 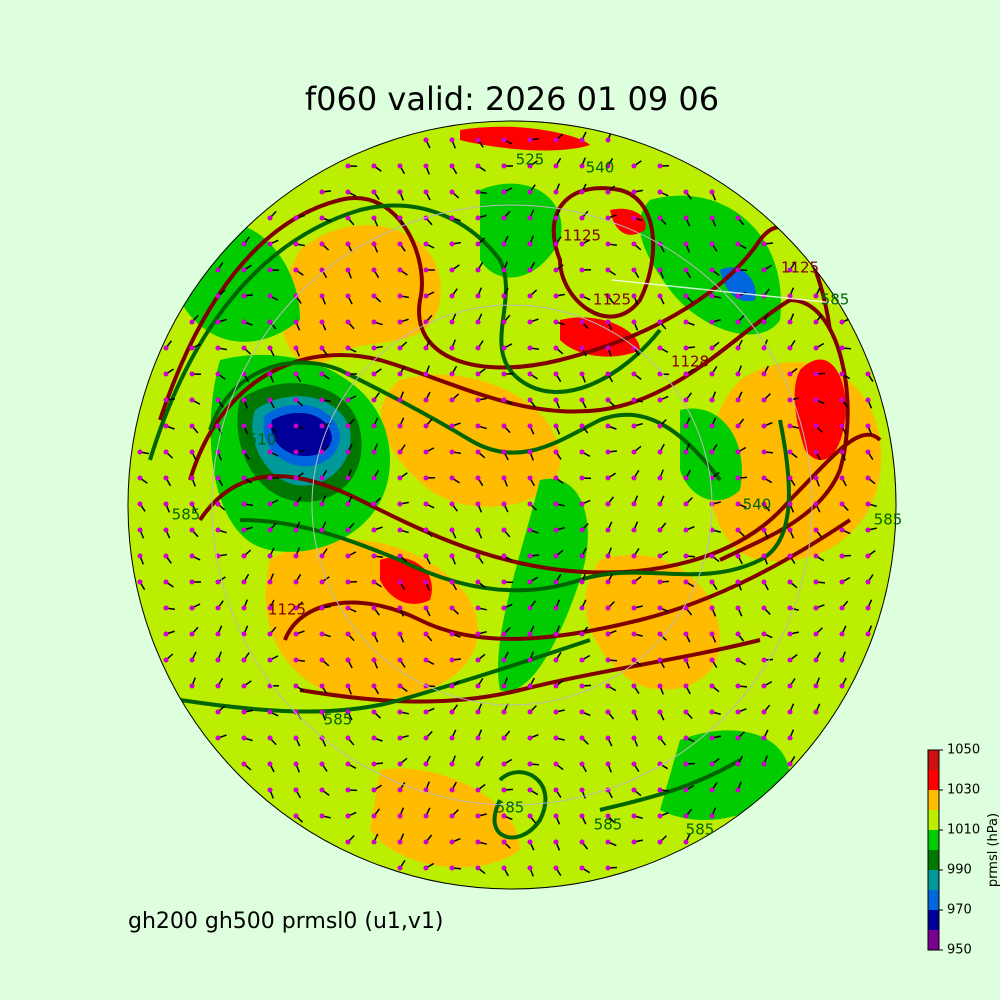 What do you see at coordinates (510, 808) in the screenshot?
I see `contour-label: 585` at bounding box center [510, 808].